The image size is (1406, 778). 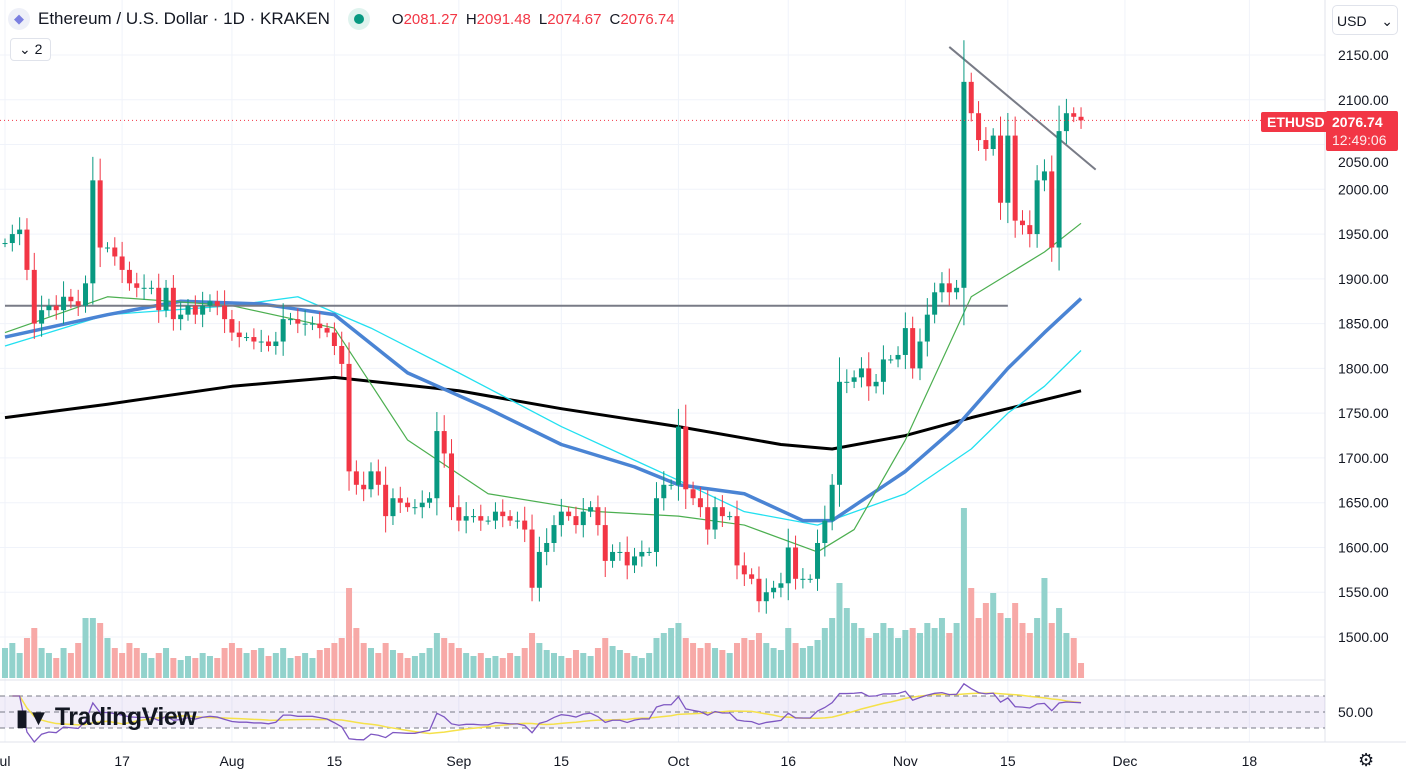 What do you see at coordinates (905, 761) in the screenshot?
I see `x-tick-label: Nov` at bounding box center [905, 761].